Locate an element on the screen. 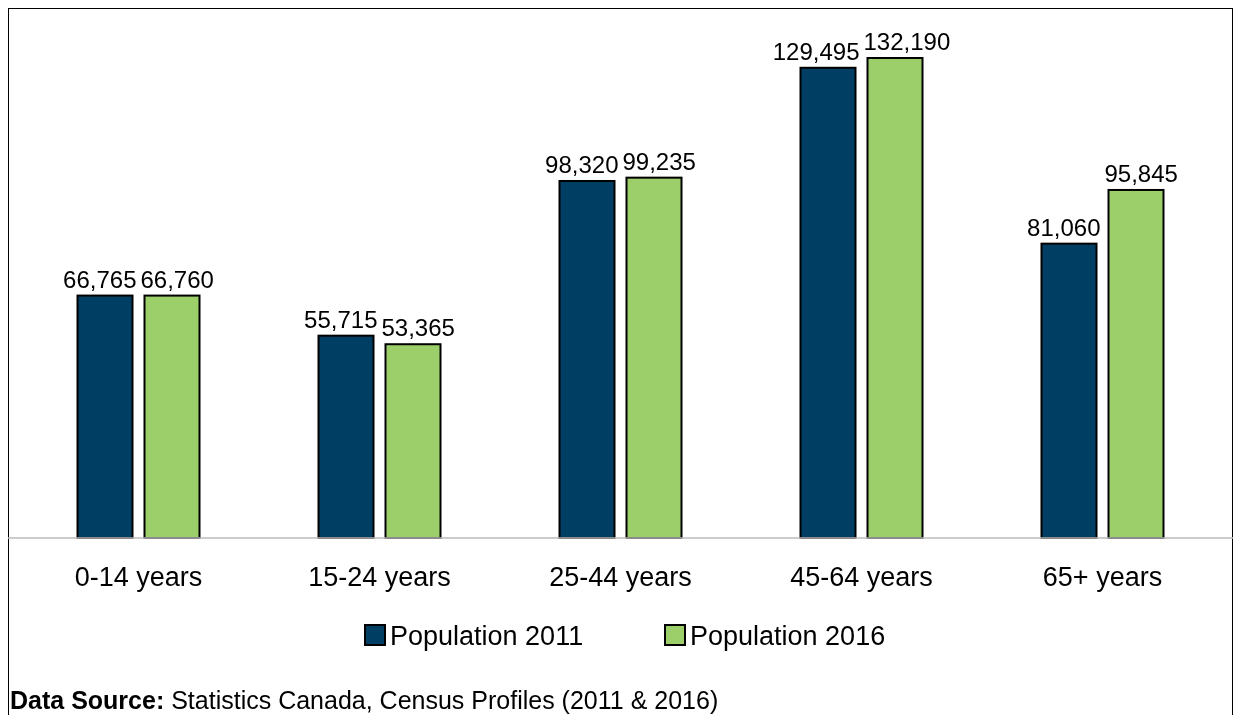 The height and width of the screenshot is (723, 1241). data-label: 53,365 is located at coordinates (418, 328).